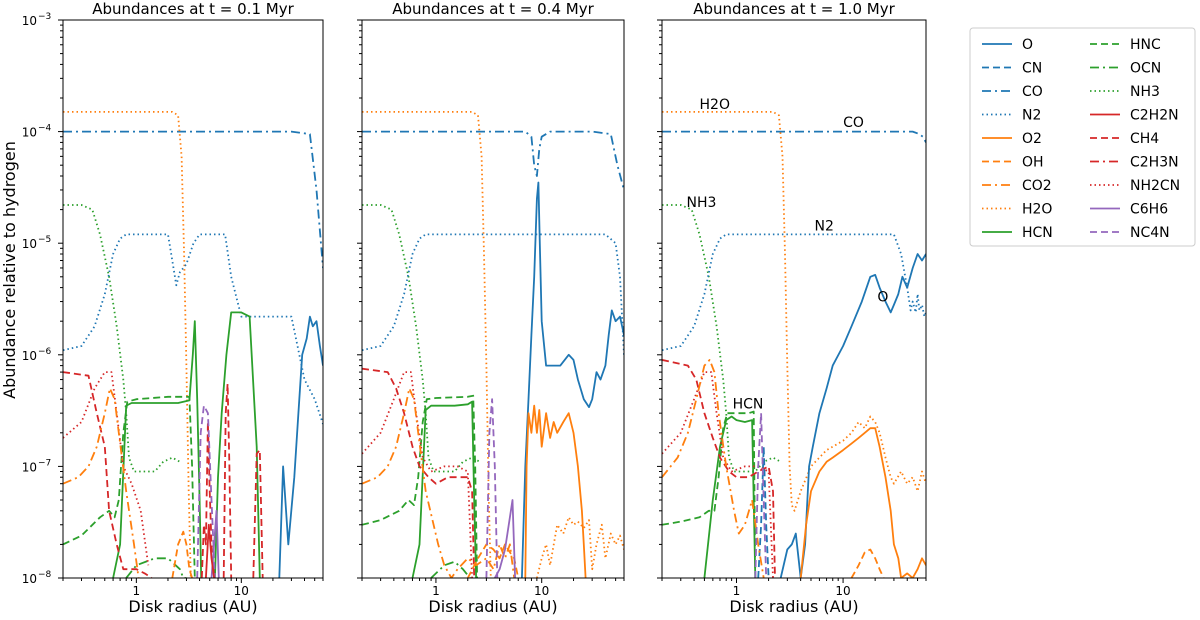  Describe the element at coordinates (1125, 45) in the screenshot. I see `legend-item-hnc: HNC` at that location.